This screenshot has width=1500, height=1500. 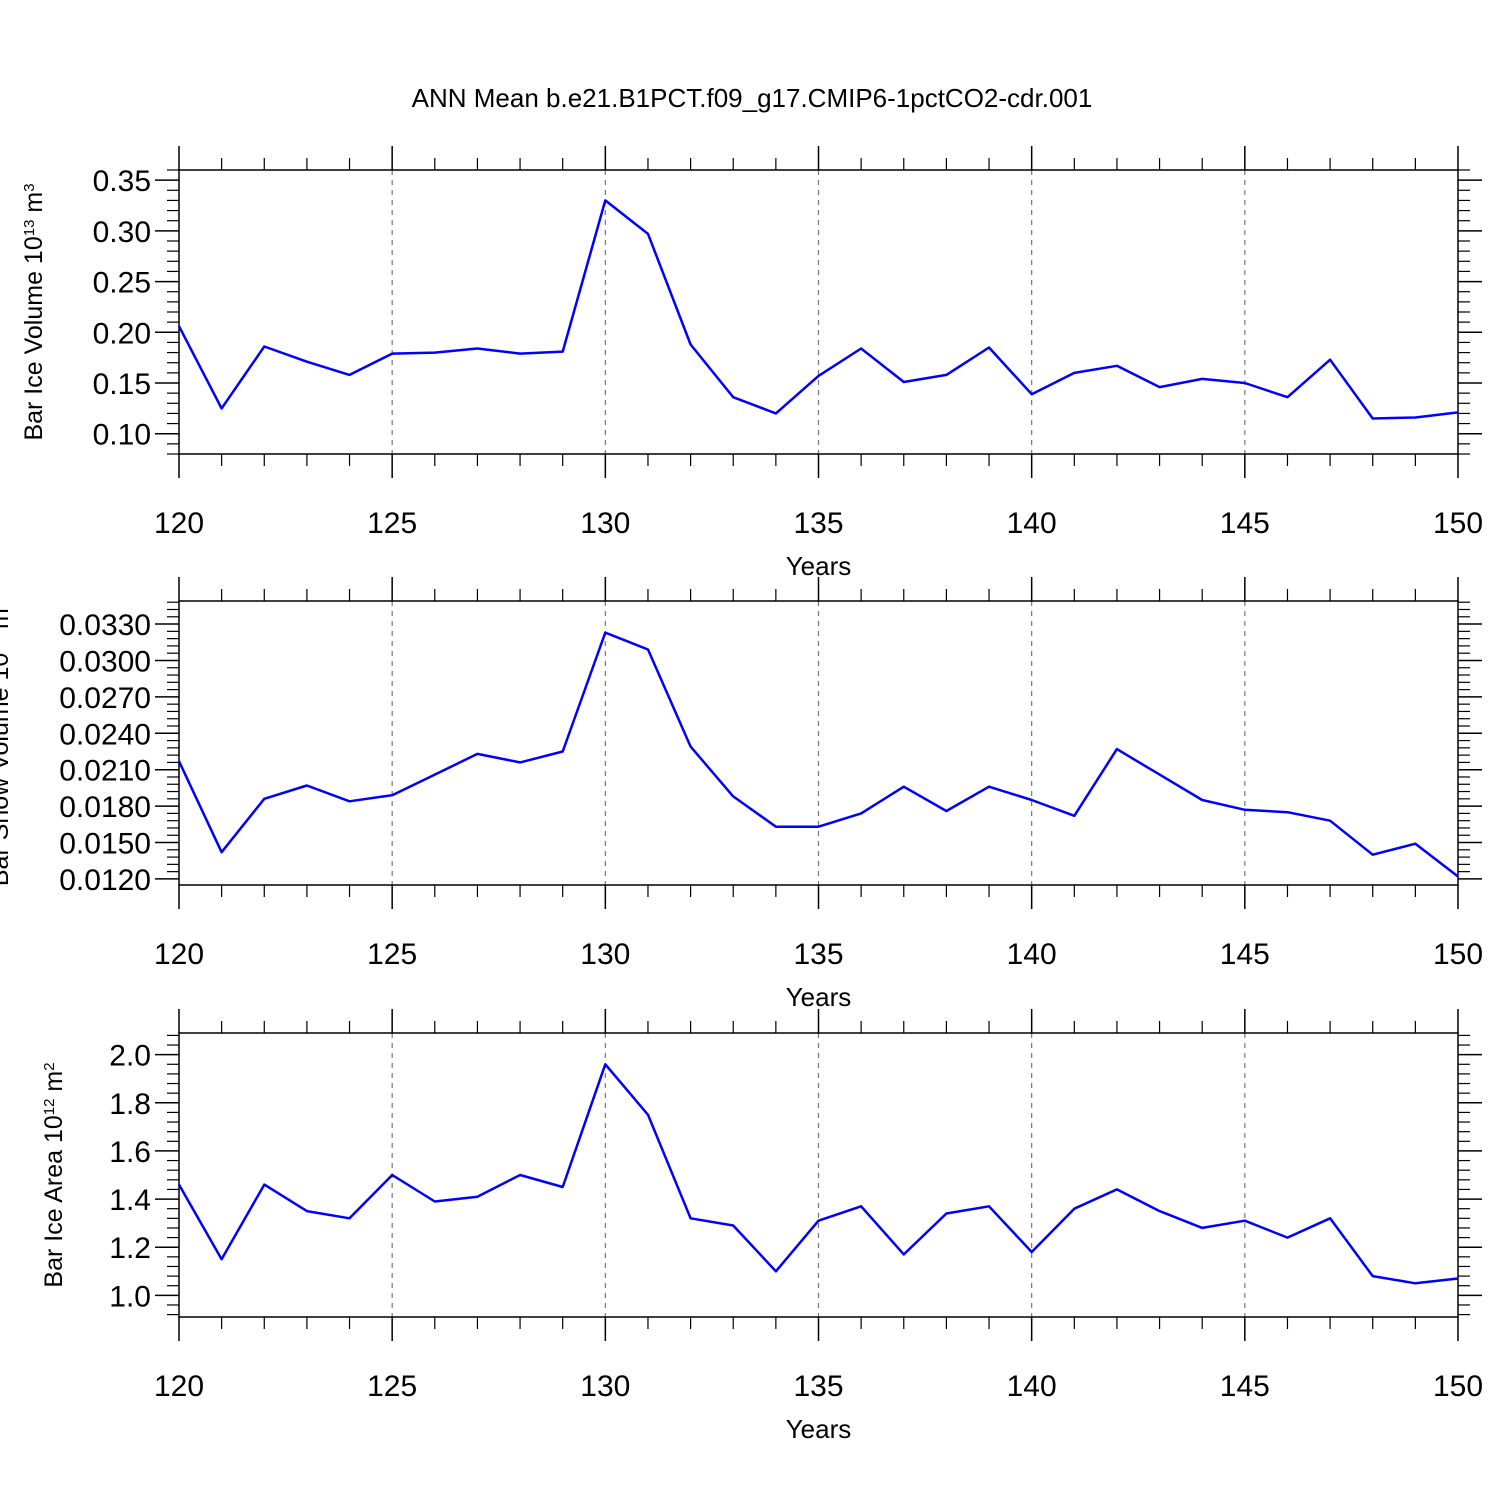 I want to click on y-tick-label: 0.15, so click(x=122, y=384).